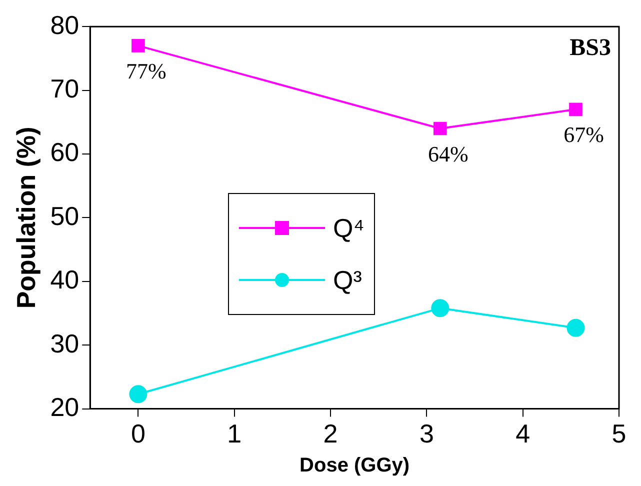  I want to click on y-tick-label: 80, so click(65, 25).